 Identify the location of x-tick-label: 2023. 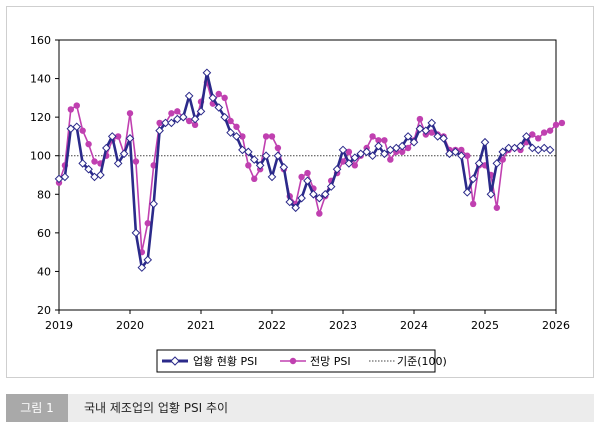
(343, 325).